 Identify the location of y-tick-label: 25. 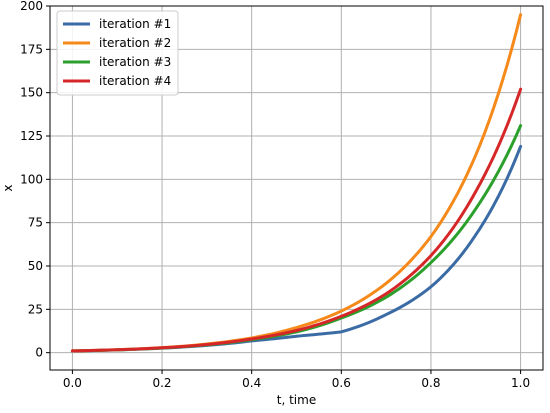
(35, 309).